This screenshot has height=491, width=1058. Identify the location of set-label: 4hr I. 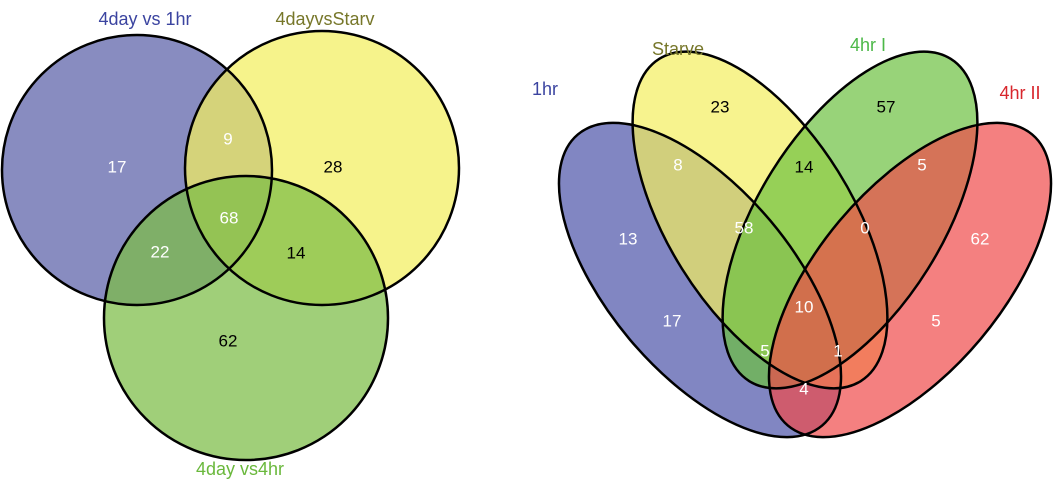
(868, 45).